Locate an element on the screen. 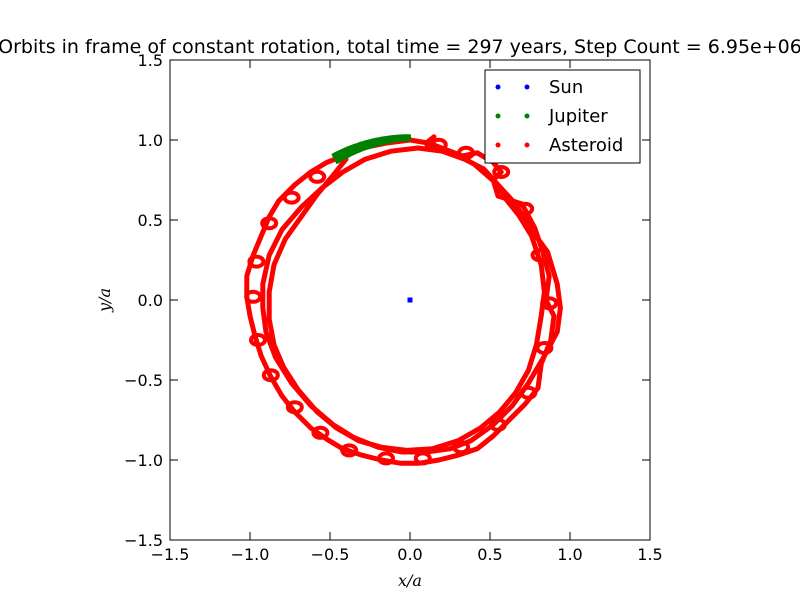 The width and height of the screenshot is (800, 600). y-tick-label: 1.5 is located at coordinates (150, 60).